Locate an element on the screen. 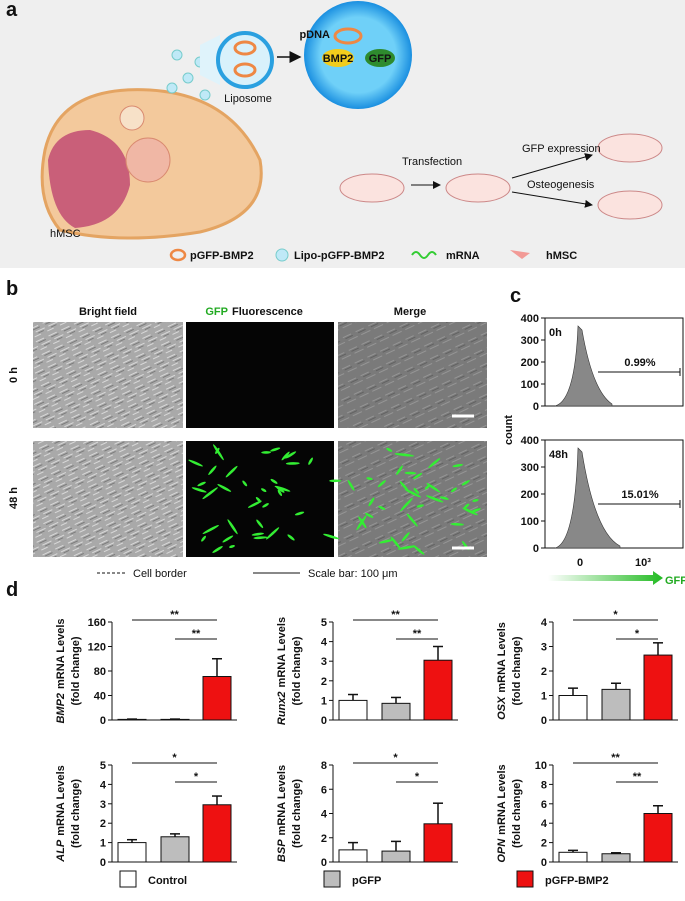 The image size is (685, 901). legend-label: mRNA is located at coordinates (463, 256).